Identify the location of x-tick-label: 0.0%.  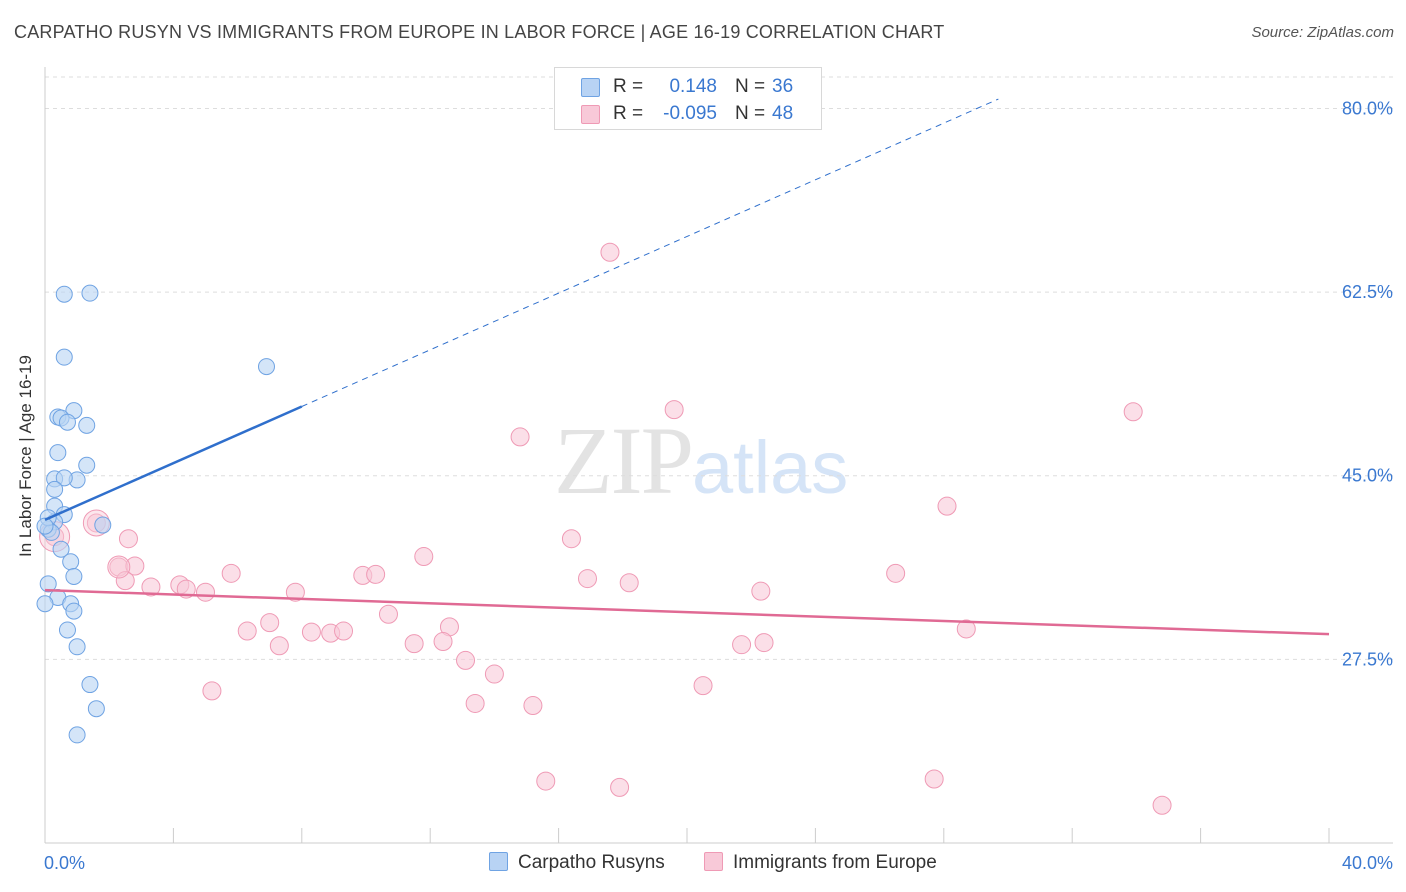
(64, 863).